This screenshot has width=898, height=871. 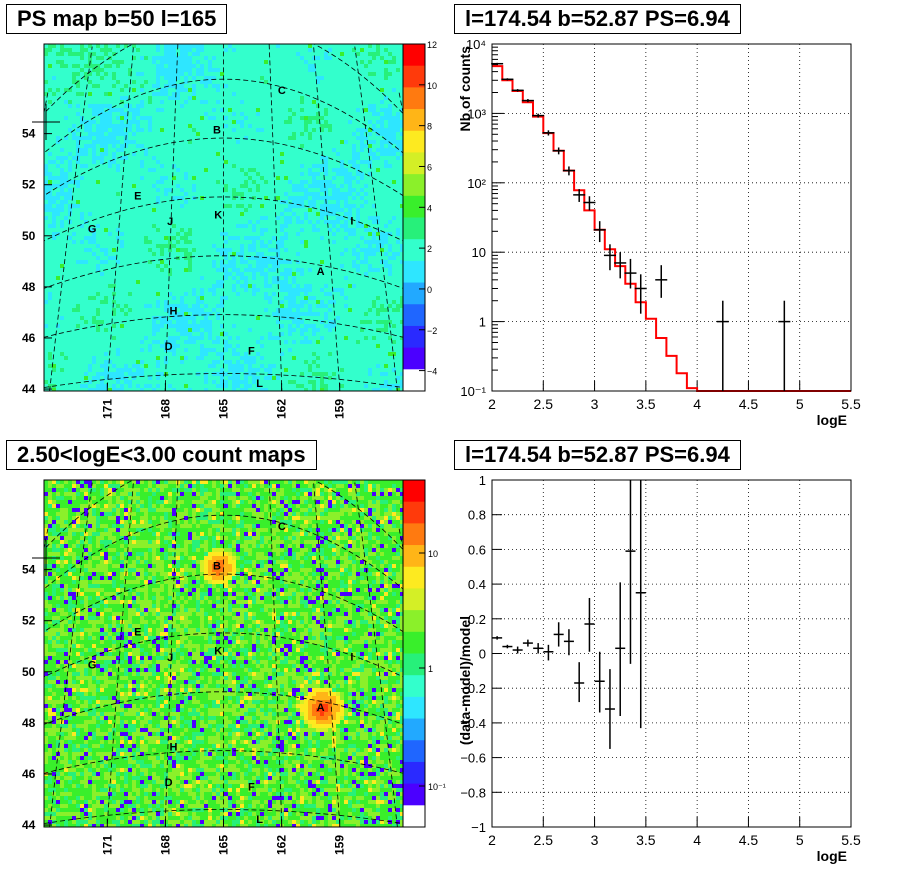 What do you see at coordinates (432, 45) in the screenshot?
I see `ps-map-ztick-label: 12` at bounding box center [432, 45].